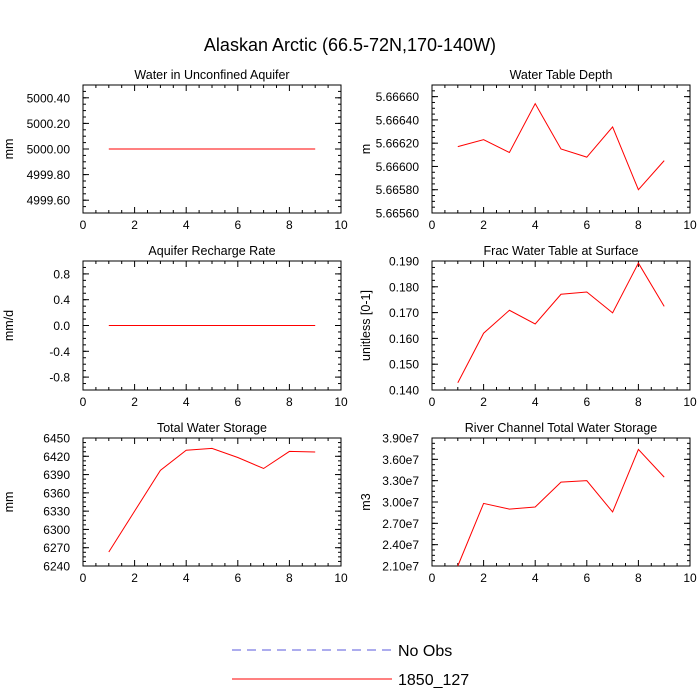  I want to click on y-tick-label: 0.160, so click(404, 339).